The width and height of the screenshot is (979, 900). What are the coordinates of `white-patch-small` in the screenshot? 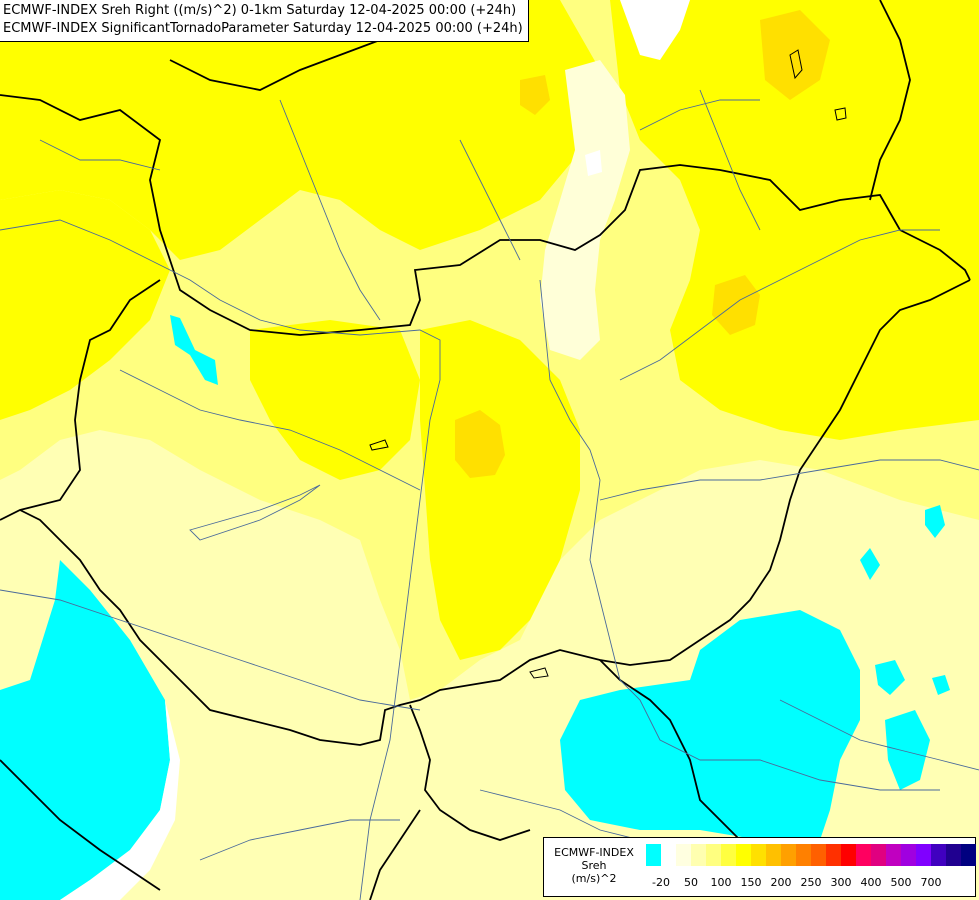 It's located at (593, 163).